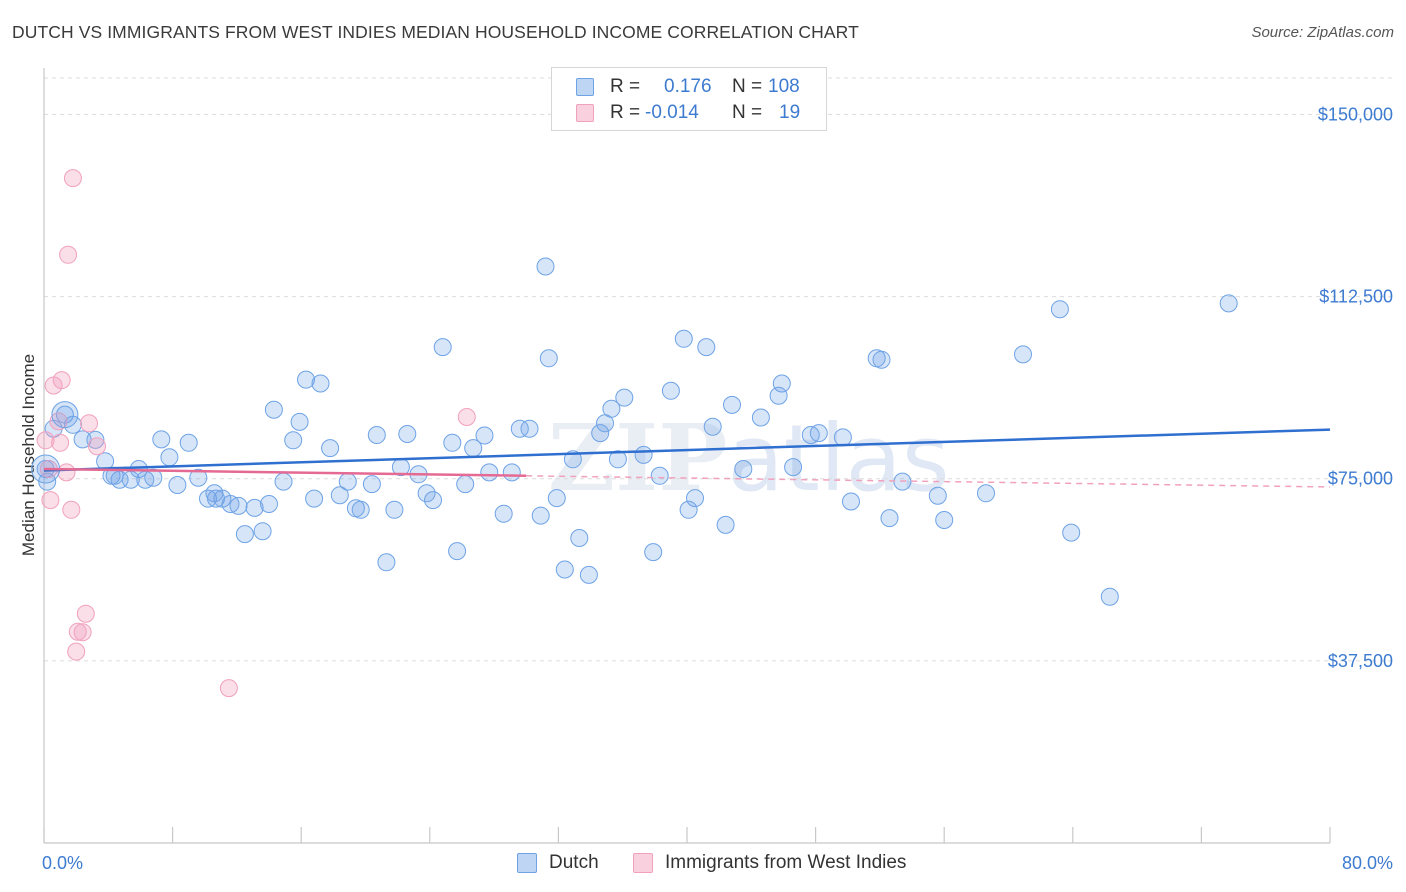 The height and width of the screenshot is (892, 1406). I want to click on dutch-swatch-icon, so click(585, 87).